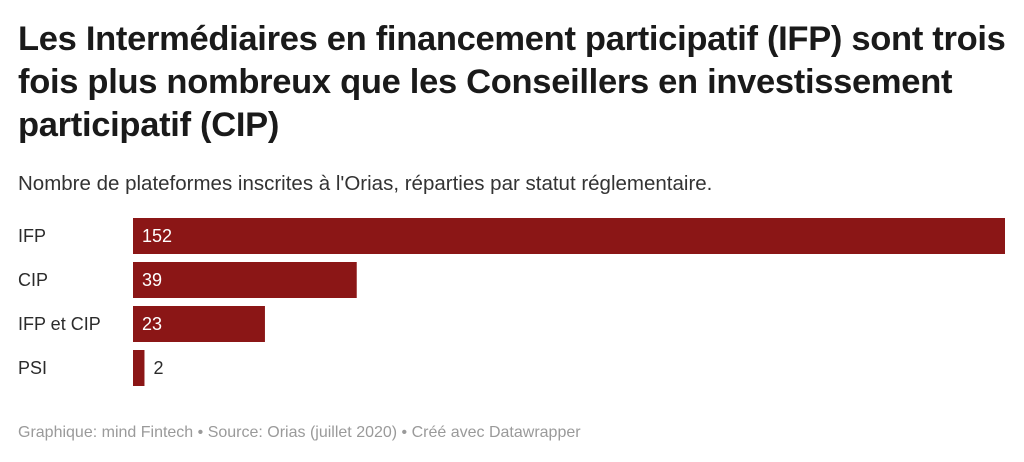 The image size is (1024, 462). Describe the element at coordinates (152, 324) in the screenshot. I see `bar-value-label: 23` at that location.